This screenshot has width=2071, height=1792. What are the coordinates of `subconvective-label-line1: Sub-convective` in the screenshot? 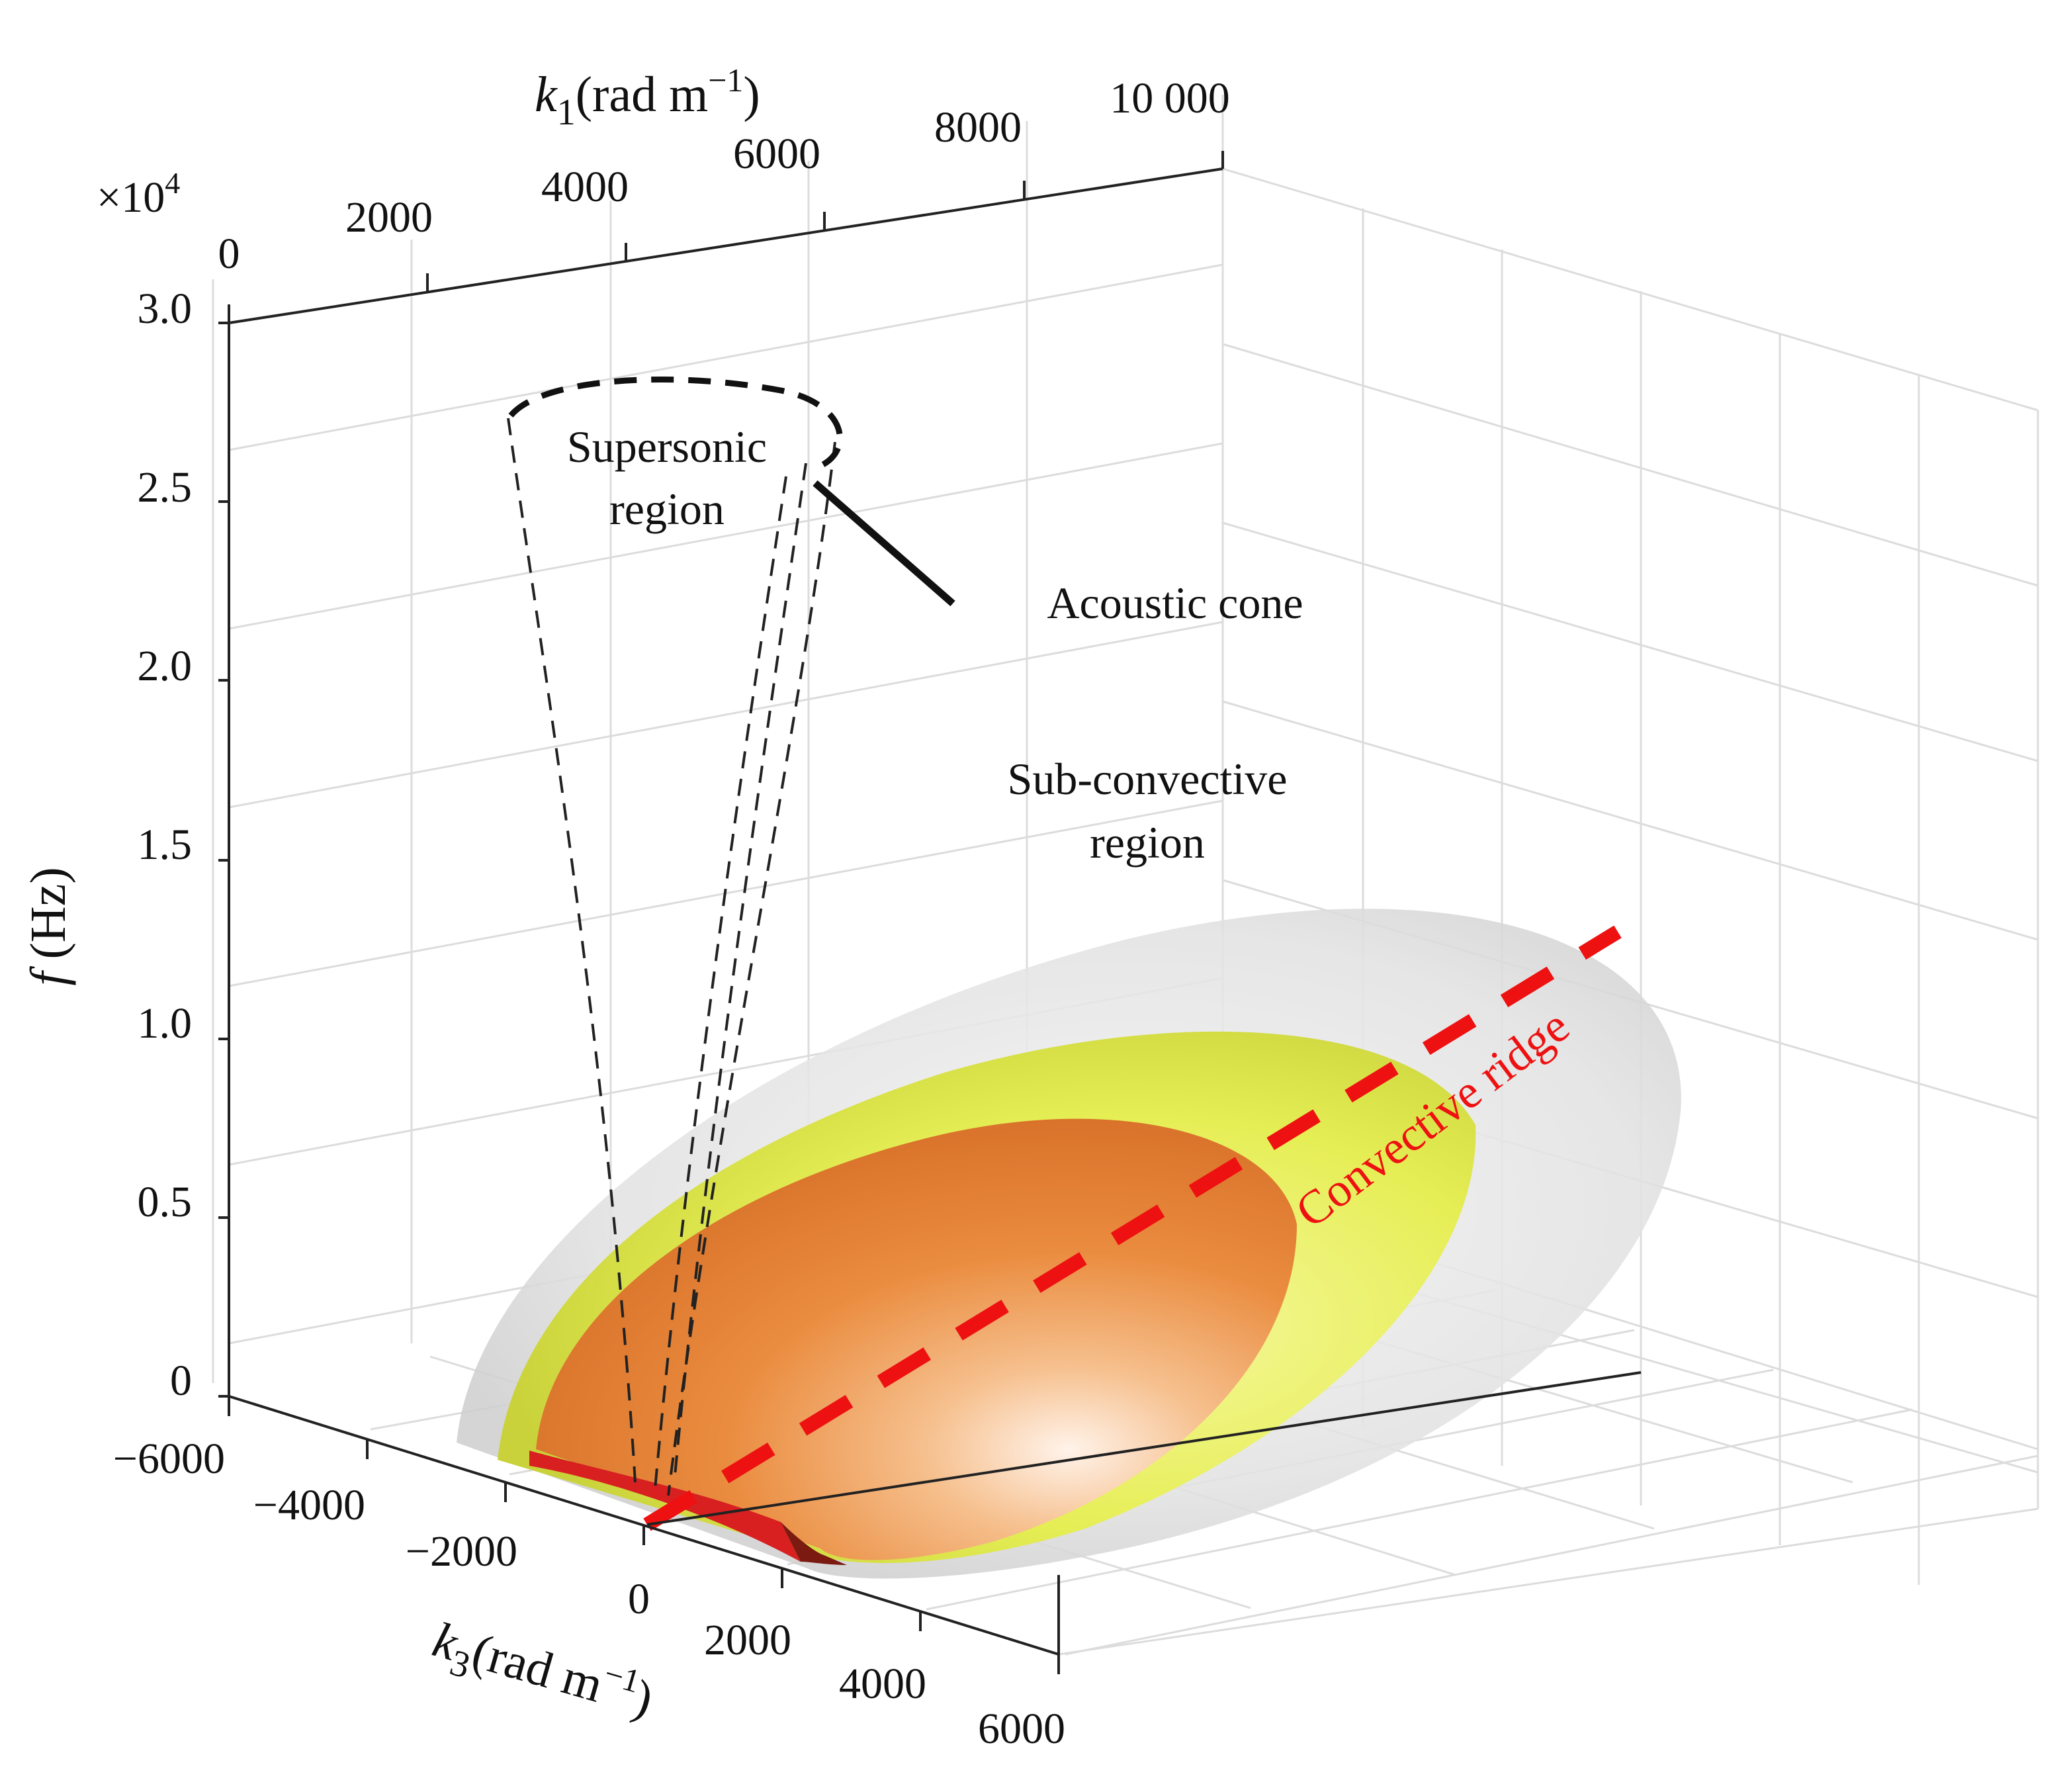 It's located at (1148, 779).